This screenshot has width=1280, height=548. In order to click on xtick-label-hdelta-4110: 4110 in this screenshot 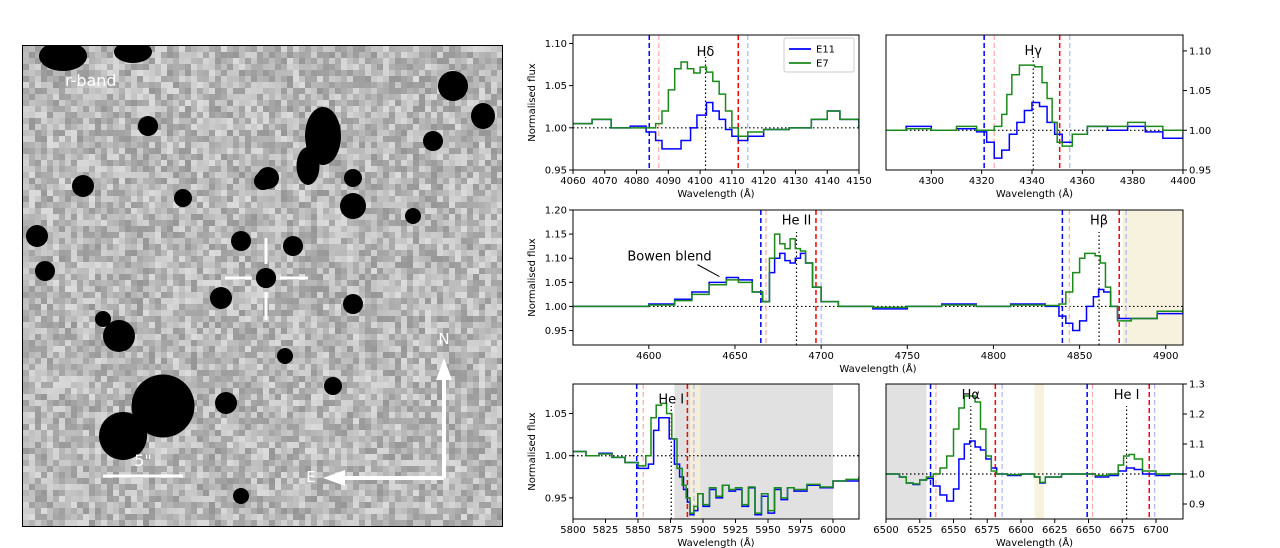, I will do `click(731, 181)`.